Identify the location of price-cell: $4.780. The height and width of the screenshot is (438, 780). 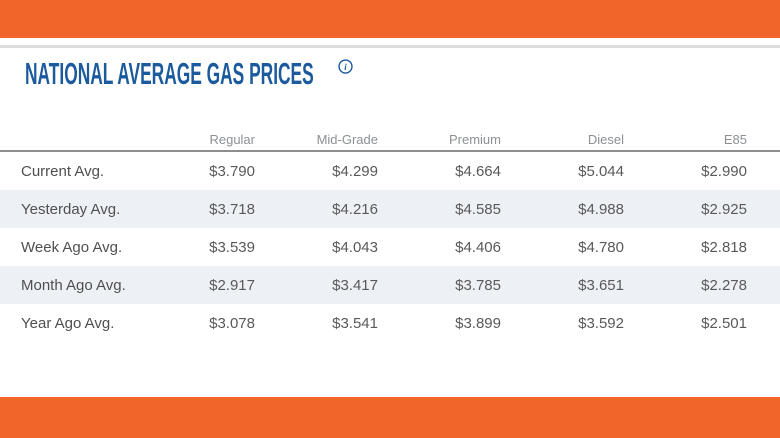
(601, 247).